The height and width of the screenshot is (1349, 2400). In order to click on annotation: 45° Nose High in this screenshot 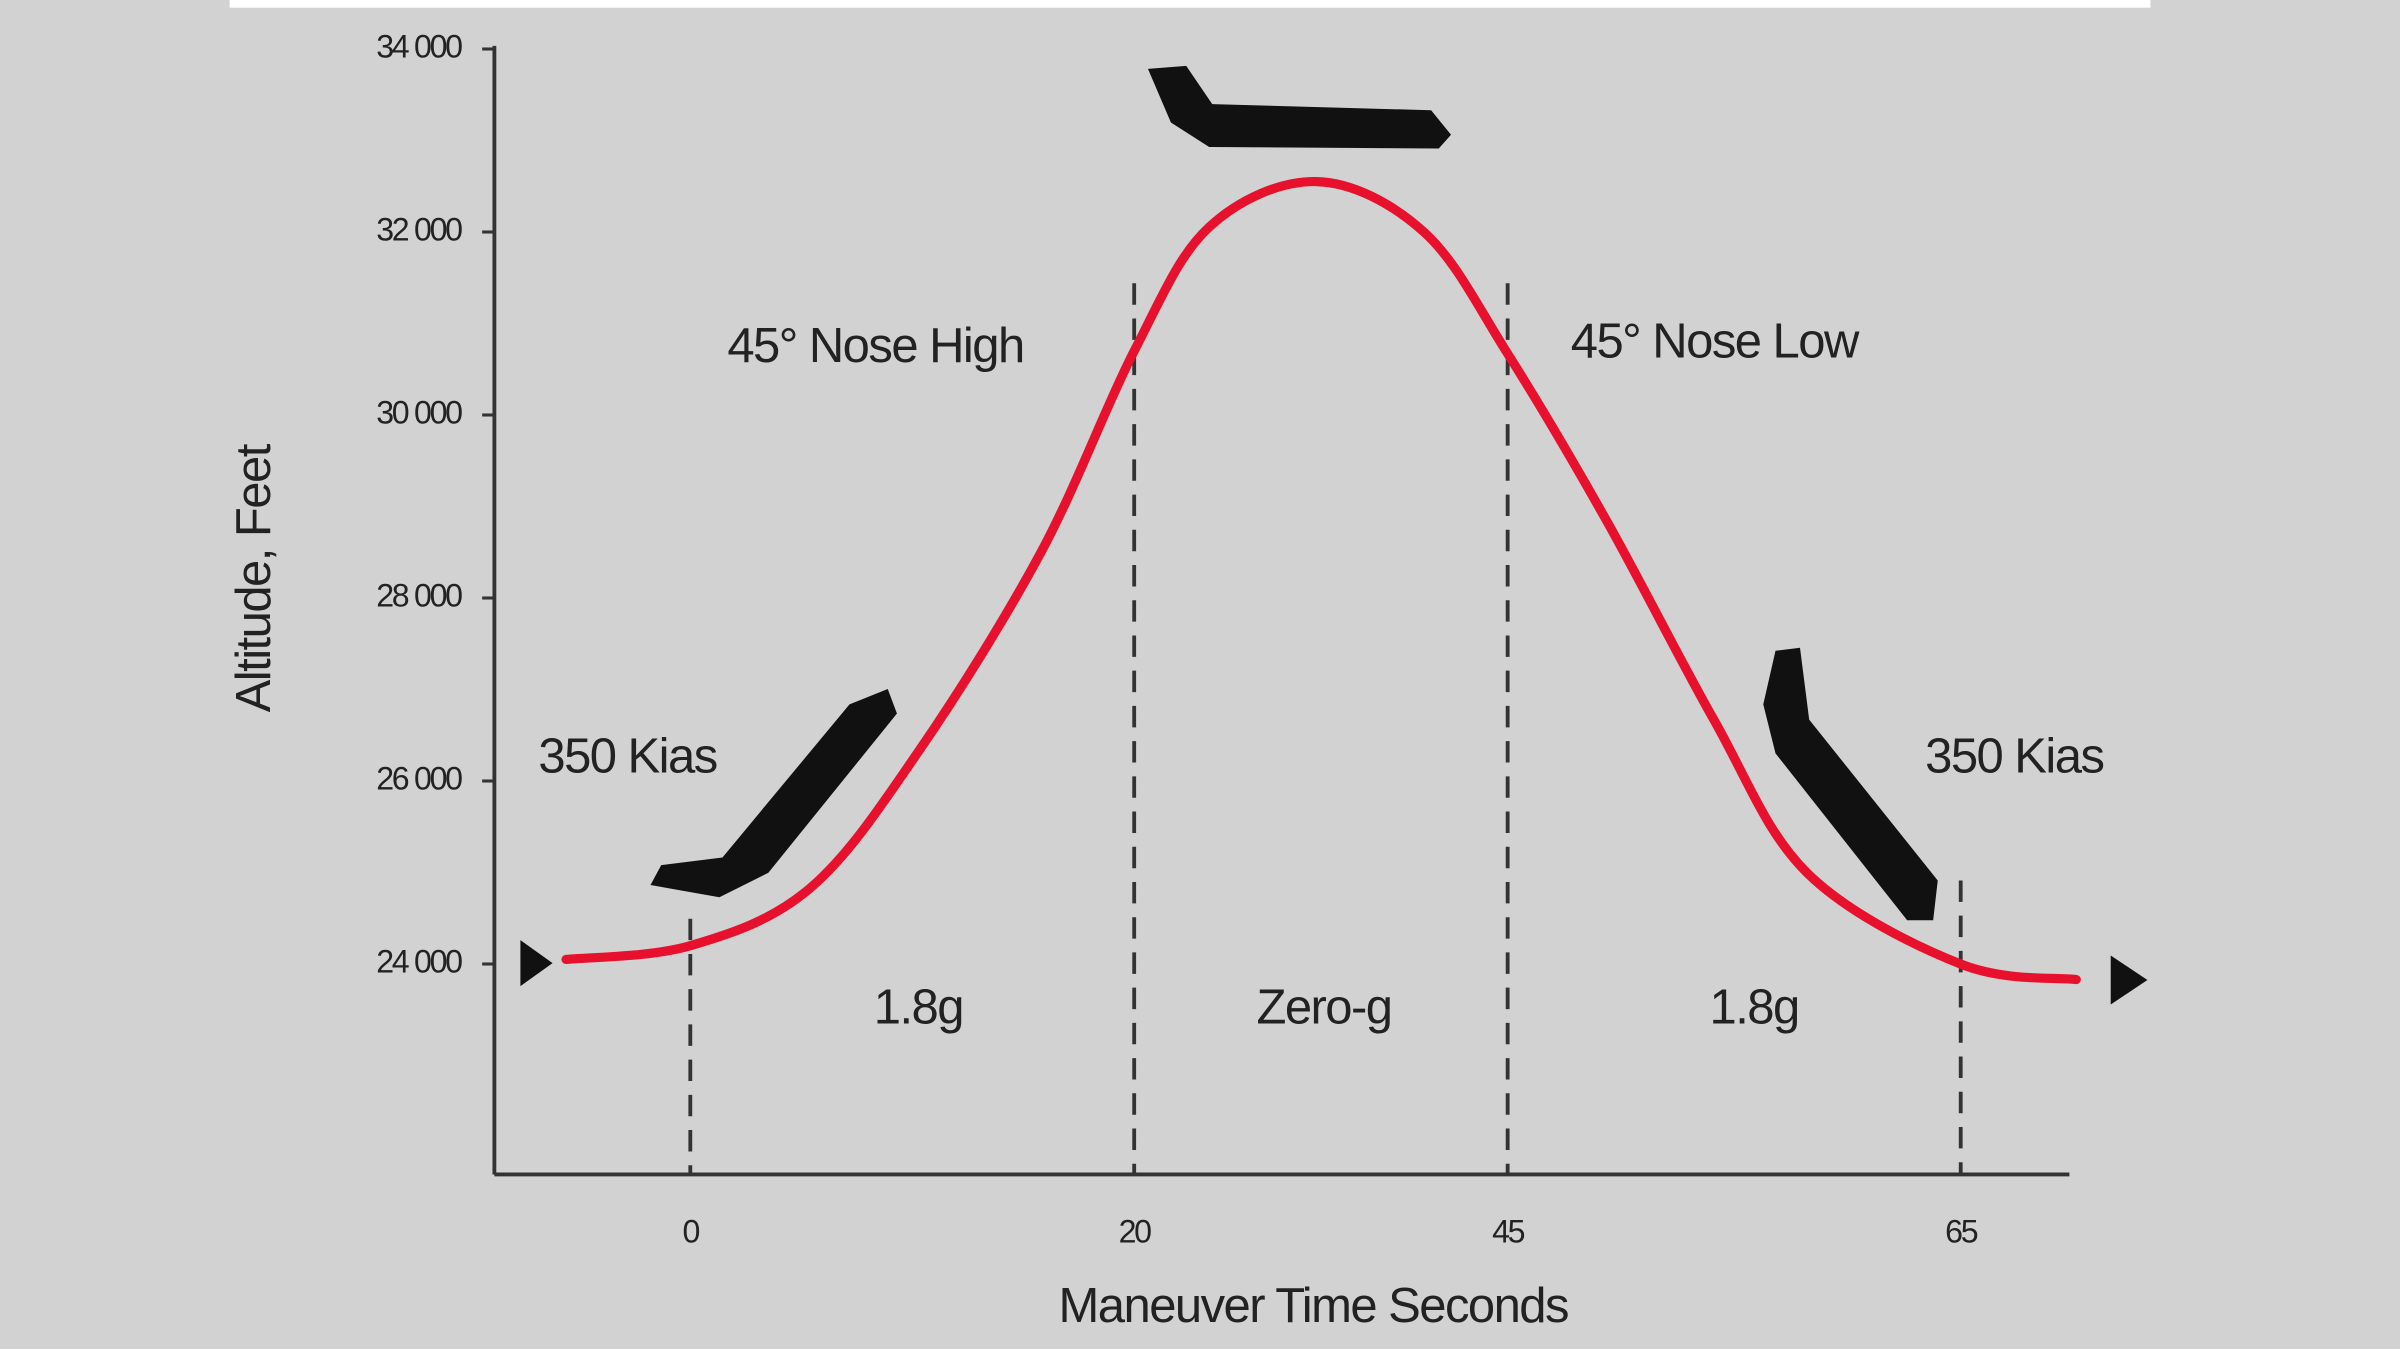, I will do `click(875, 346)`.